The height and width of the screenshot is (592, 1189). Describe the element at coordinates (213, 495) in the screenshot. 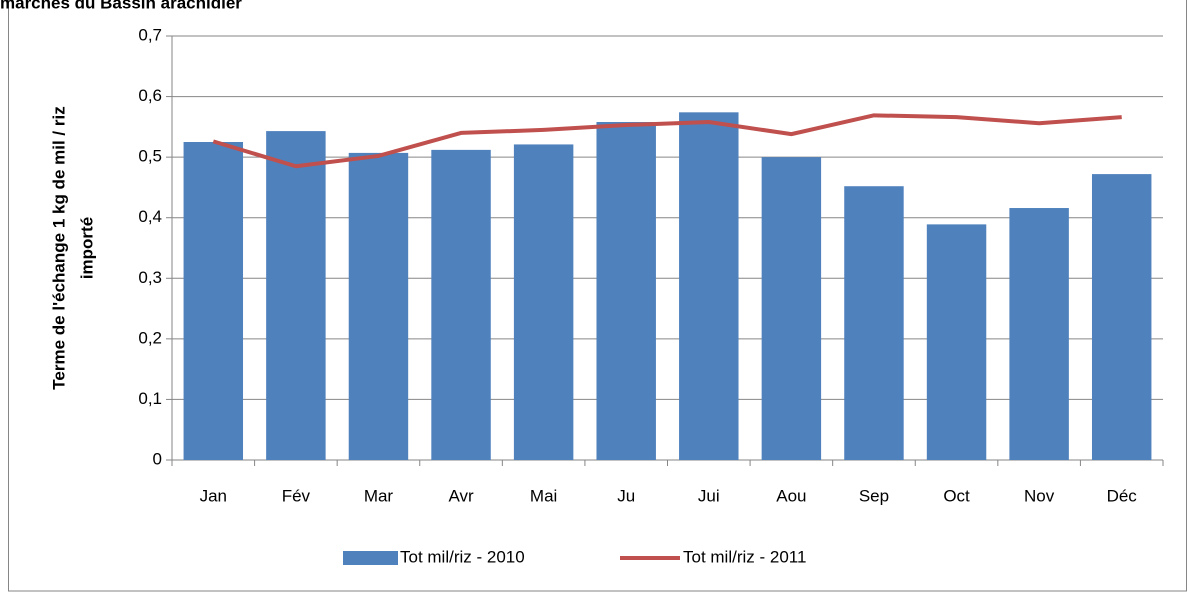

I see `x-tick-label: Jan` at that location.